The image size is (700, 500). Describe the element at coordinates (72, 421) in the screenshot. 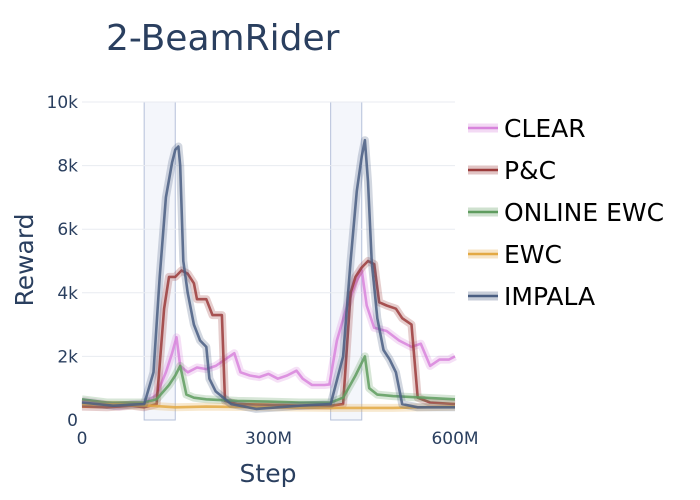

I see `y-tick-label: 0` at that location.